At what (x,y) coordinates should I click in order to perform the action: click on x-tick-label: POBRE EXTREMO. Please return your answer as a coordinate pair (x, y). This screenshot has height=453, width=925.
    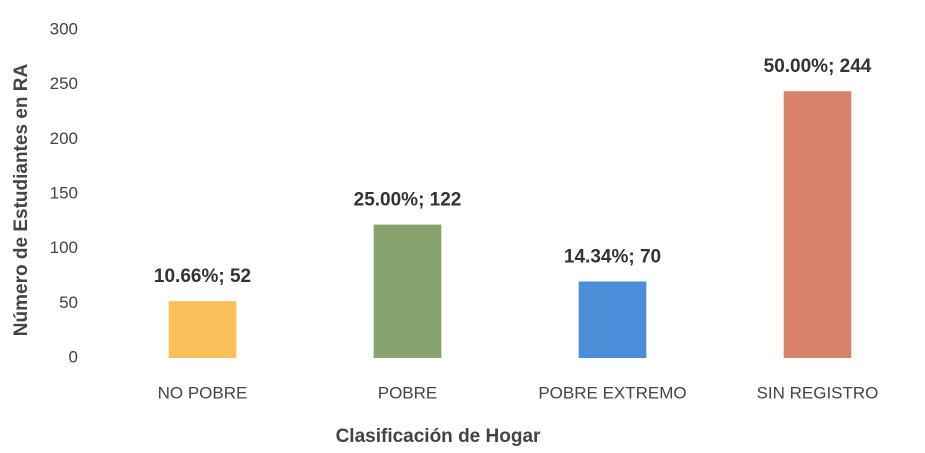
    Looking at the image, I should click on (612, 392).